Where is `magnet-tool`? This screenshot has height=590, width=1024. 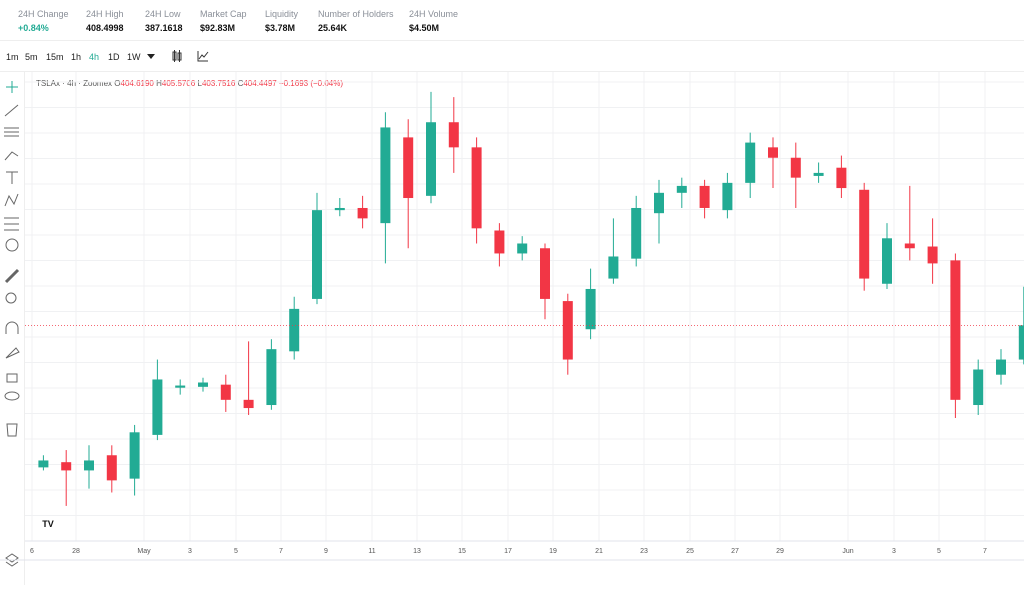 magnet-tool is located at coordinates (12, 327).